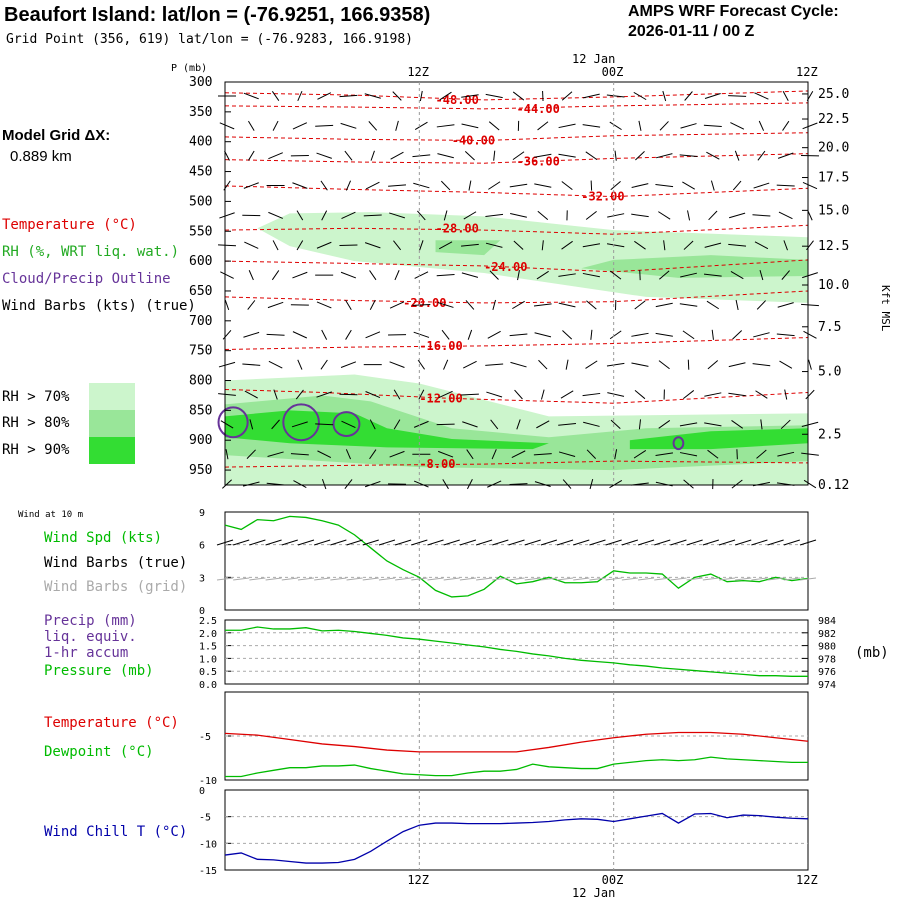 Image resolution: width=900 pixels, height=900 pixels. I want to click on kft-tick-label: 2.5, so click(829, 434).